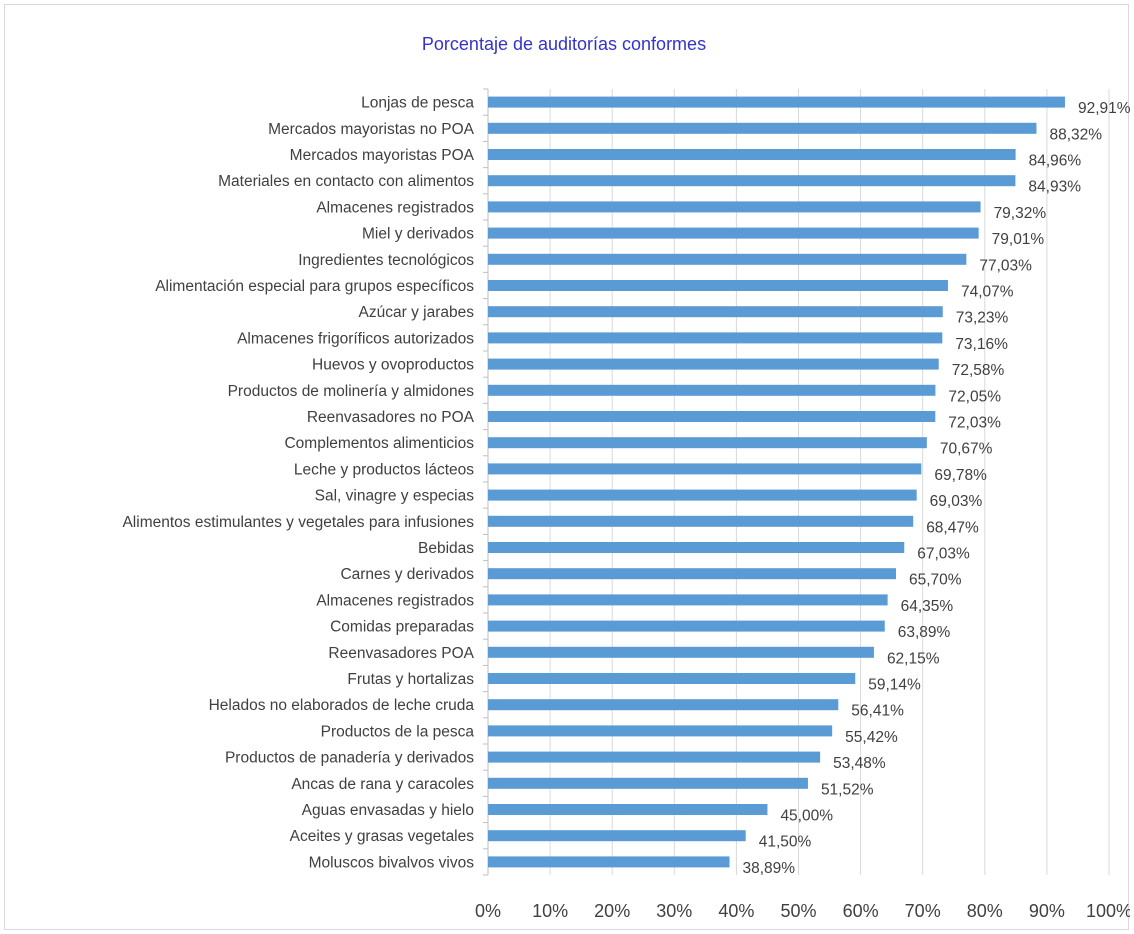 The image size is (1134, 934). I want to click on data-label: 79,01%, so click(1018, 239).